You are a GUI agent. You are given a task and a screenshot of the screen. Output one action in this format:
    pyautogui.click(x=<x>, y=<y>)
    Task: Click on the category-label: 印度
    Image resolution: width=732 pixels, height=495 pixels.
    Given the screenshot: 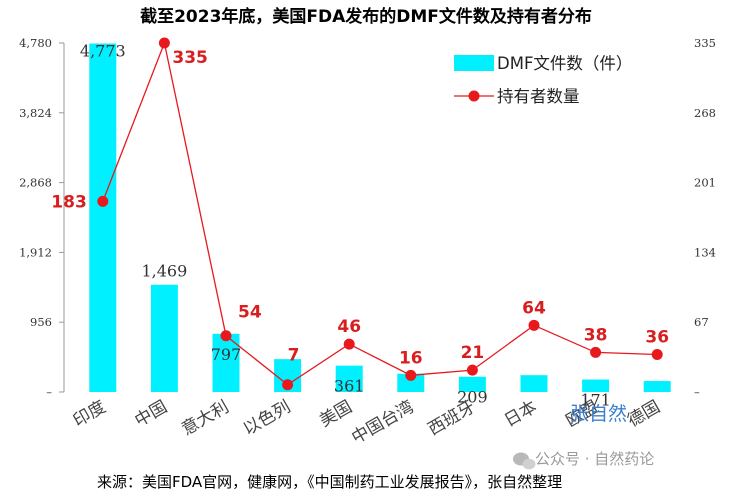 What is the action you would take?
    pyautogui.click(x=89, y=414)
    